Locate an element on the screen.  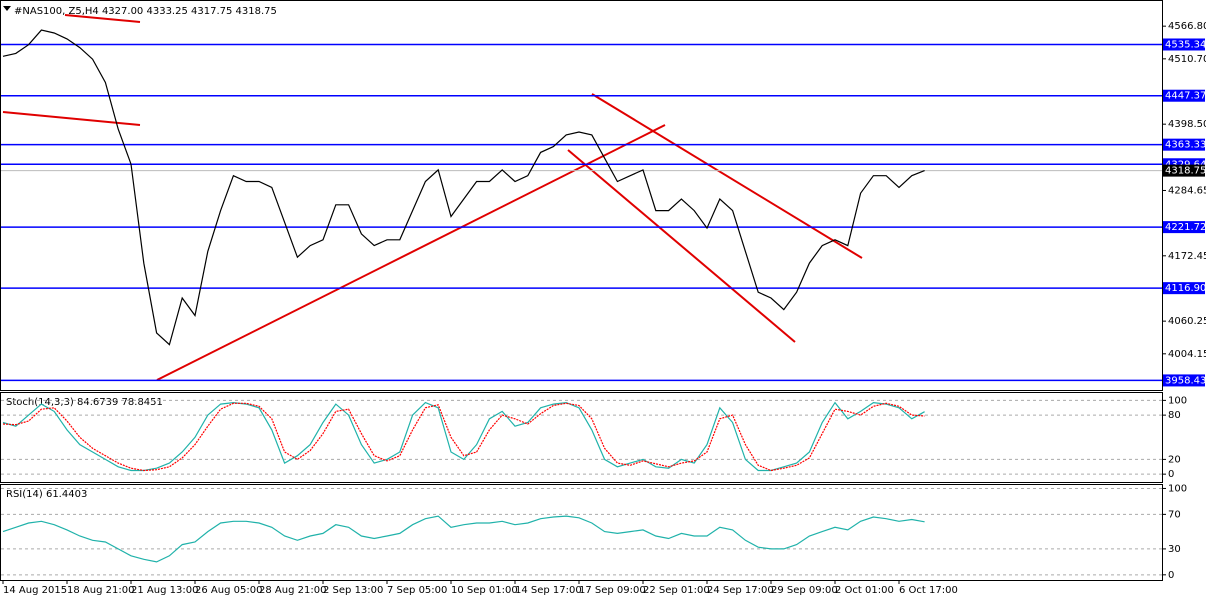
x-tick-label: 2 Sep 13:00 is located at coordinates (353, 590).